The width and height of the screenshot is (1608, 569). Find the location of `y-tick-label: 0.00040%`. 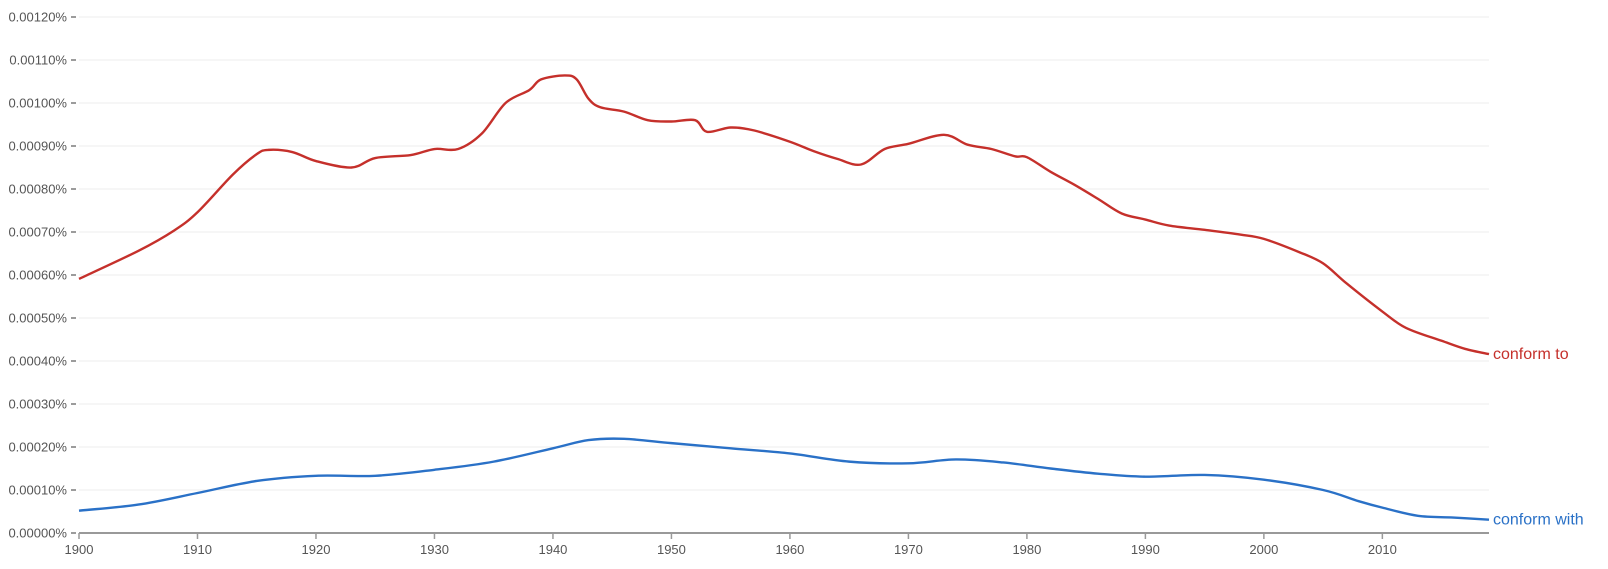

y-tick-label: 0.00040% is located at coordinates (37, 361).